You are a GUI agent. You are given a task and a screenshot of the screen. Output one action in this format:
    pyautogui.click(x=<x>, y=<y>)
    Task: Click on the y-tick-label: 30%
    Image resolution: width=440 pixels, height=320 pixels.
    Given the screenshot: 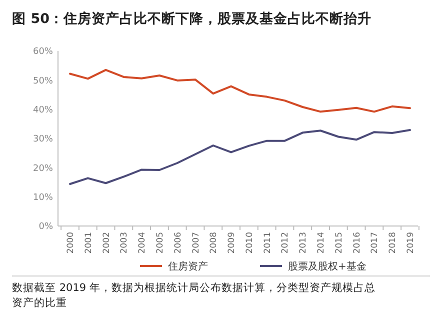 What is the action you would take?
    pyautogui.click(x=43, y=139)
    